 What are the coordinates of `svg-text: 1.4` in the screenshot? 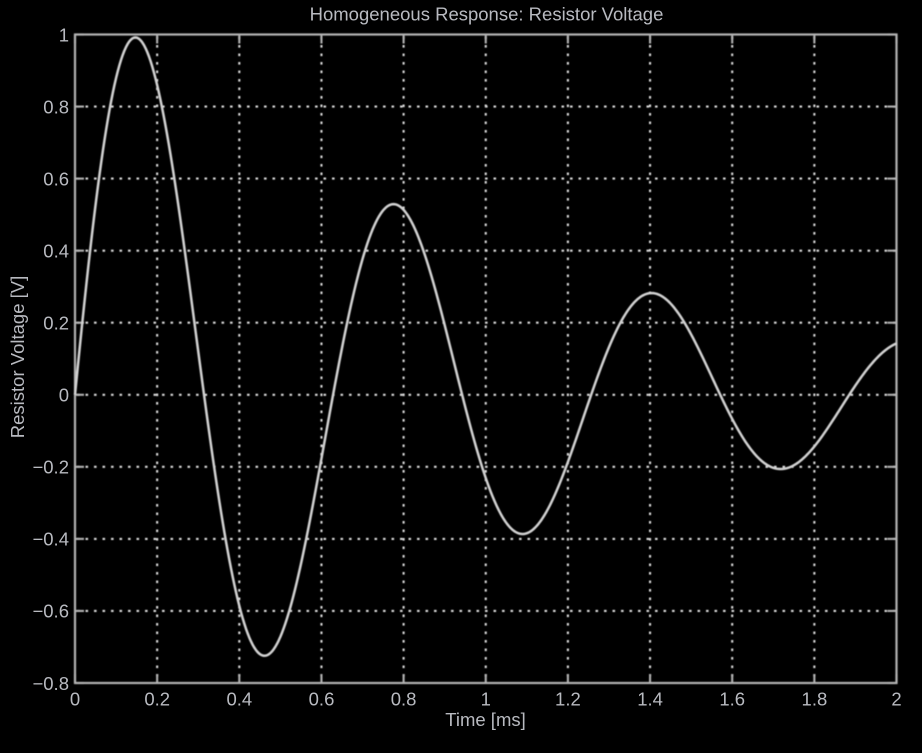 It's located at (650, 699).